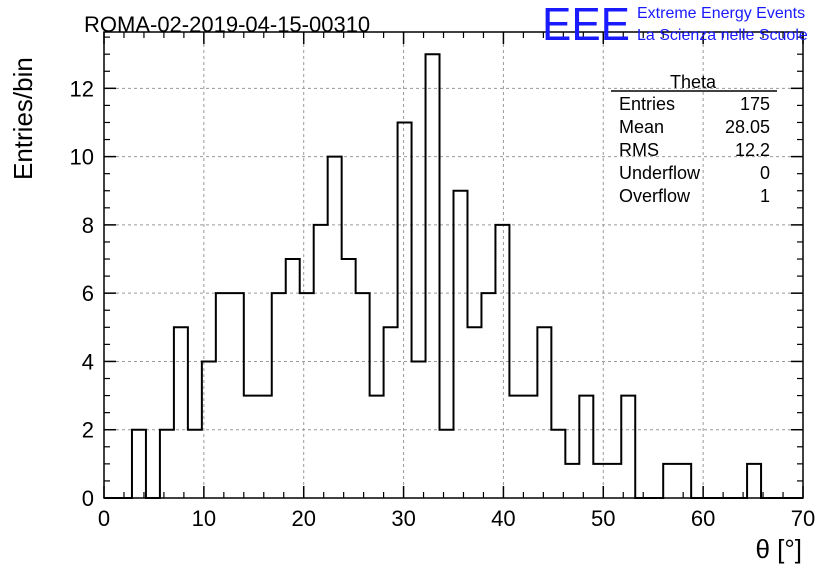 The width and height of the screenshot is (836, 572). I want to click on stats-value-overflow: 1, so click(765, 196).